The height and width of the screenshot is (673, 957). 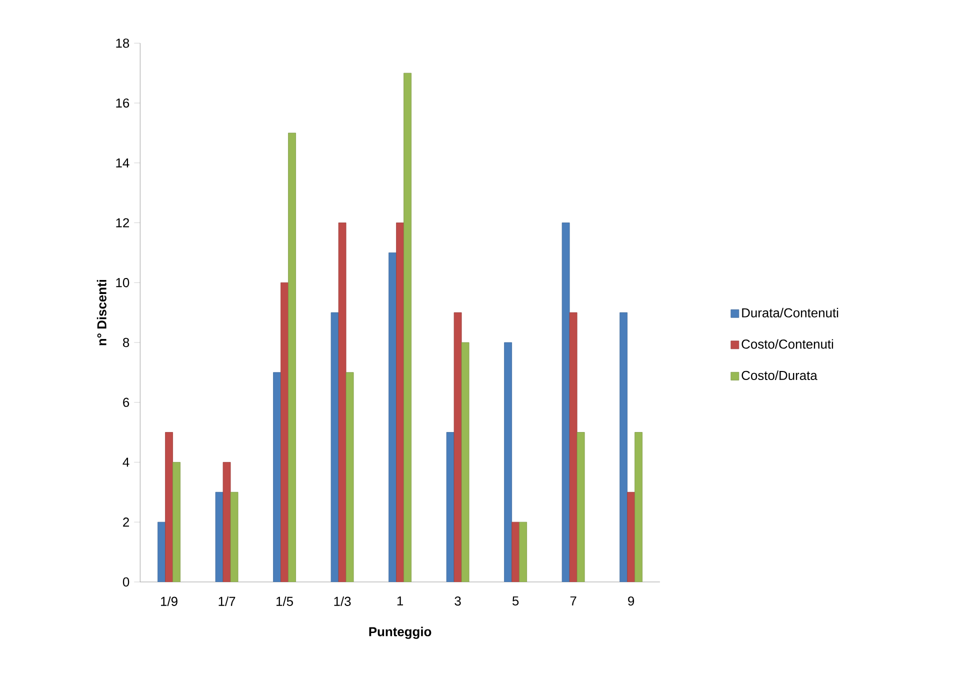 What do you see at coordinates (126, 522) in the screenshot?
I see `y-tick-label: 2` at bounding box center [126, 522].